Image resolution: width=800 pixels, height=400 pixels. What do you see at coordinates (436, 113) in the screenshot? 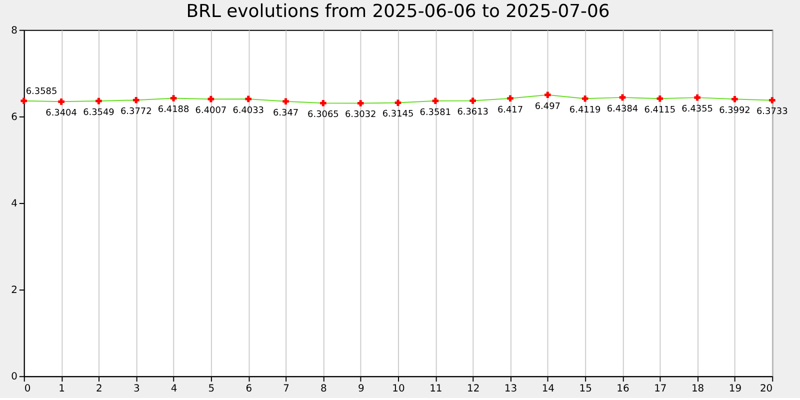
I see `data-label: 6.3581` at bounding box center [436, 113].